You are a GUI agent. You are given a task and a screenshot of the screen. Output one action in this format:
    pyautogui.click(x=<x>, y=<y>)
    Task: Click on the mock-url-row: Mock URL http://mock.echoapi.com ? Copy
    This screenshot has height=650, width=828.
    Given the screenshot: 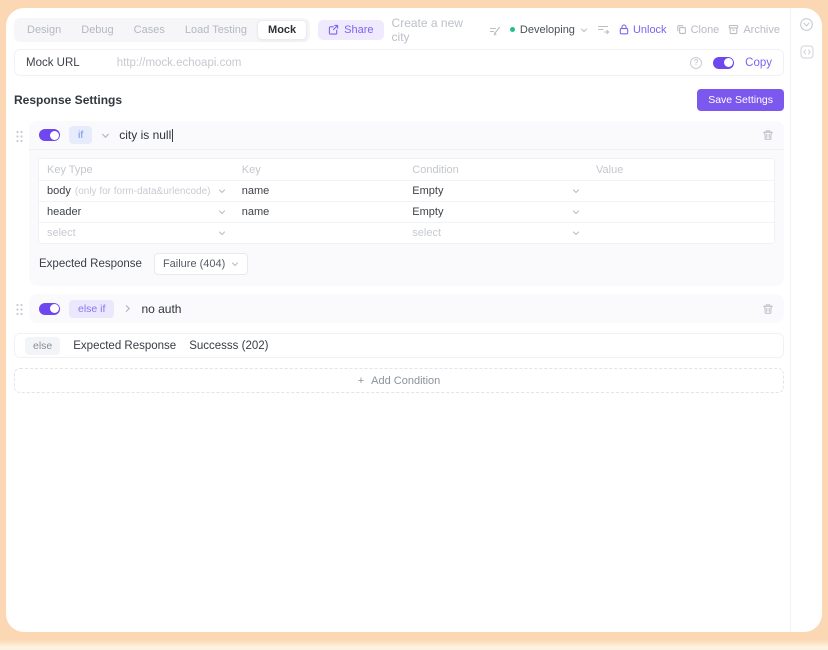 What is the action you would take?
    pyautogui.click(x=399, y=62)
    